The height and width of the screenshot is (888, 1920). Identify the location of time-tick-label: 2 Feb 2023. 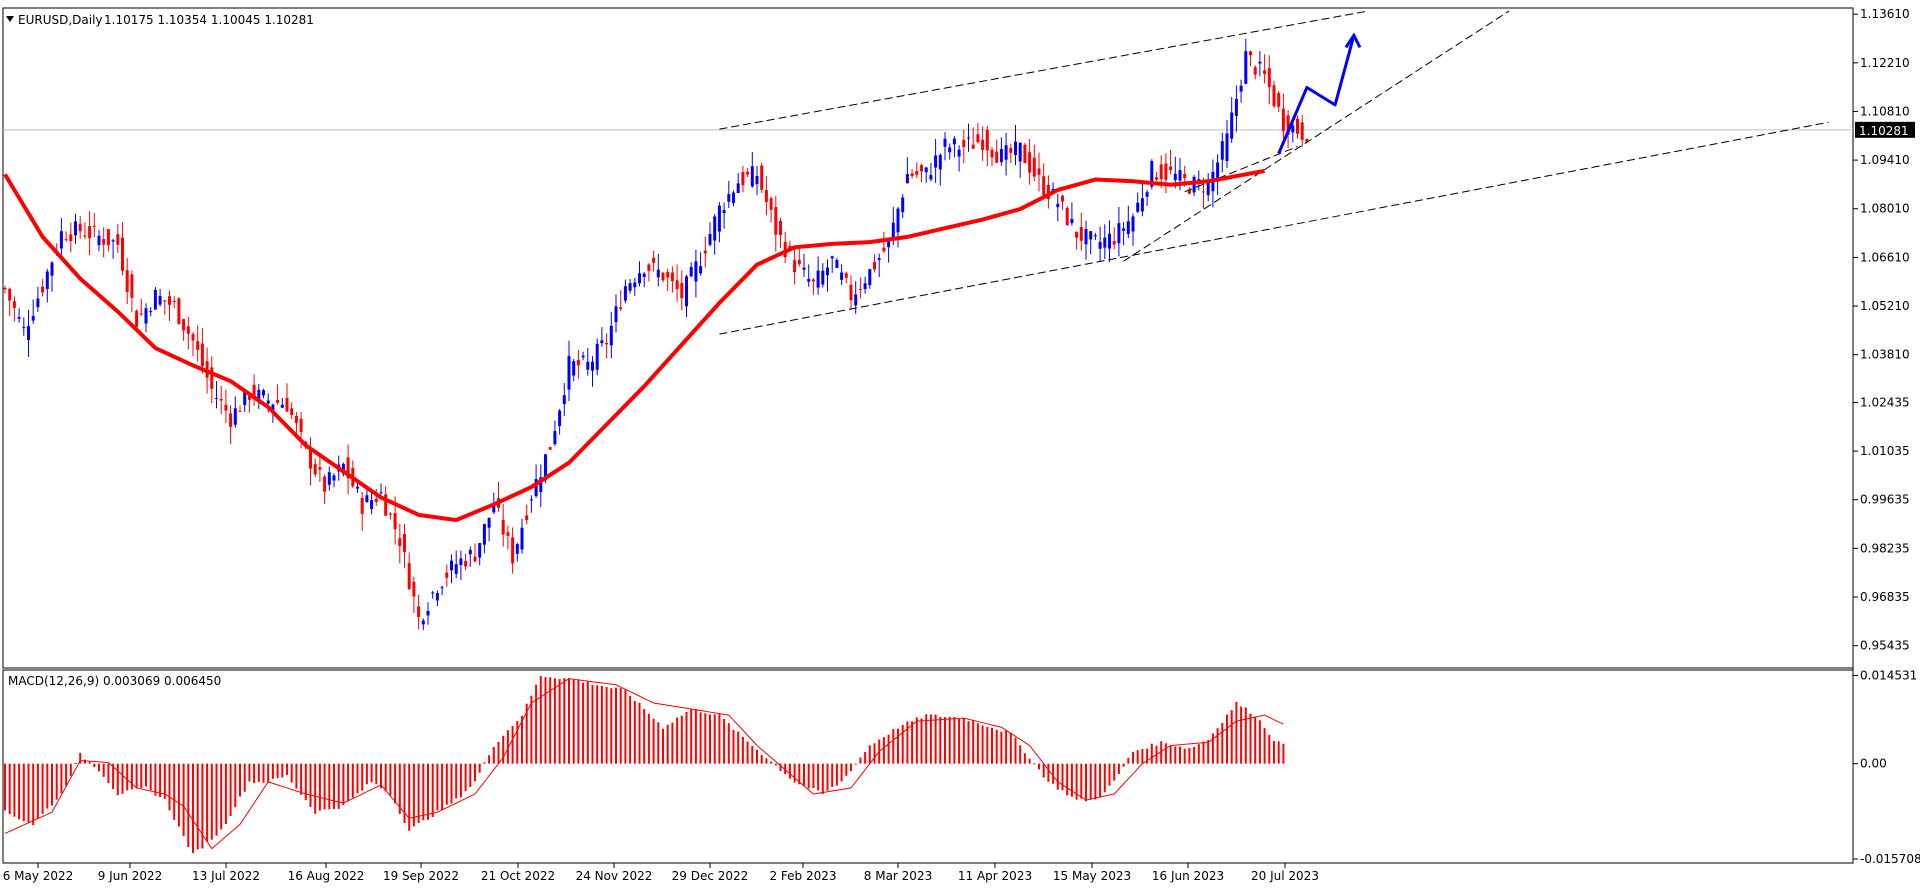
(802, 876).